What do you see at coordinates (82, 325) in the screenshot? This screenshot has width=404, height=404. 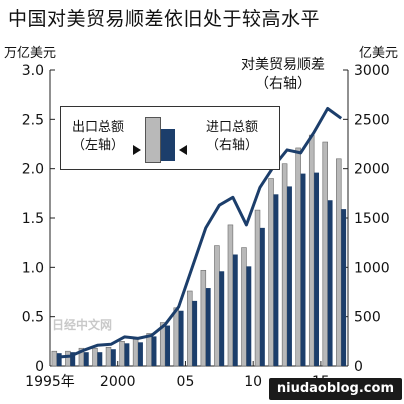 I see `source-mark: 日经中文网` at bounding box center [82, 325].